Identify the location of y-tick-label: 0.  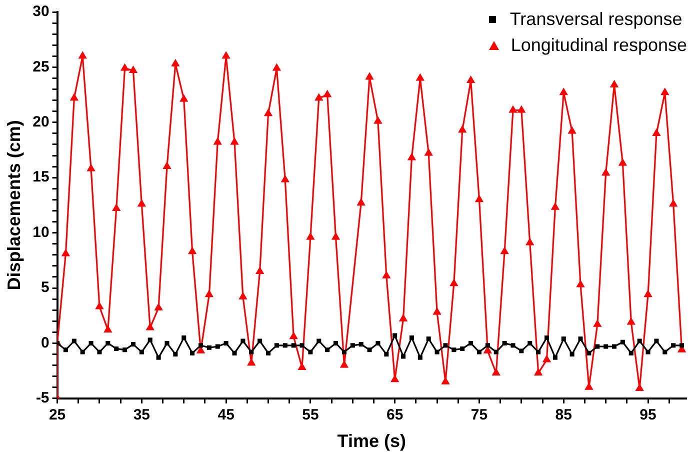
(45, 343).